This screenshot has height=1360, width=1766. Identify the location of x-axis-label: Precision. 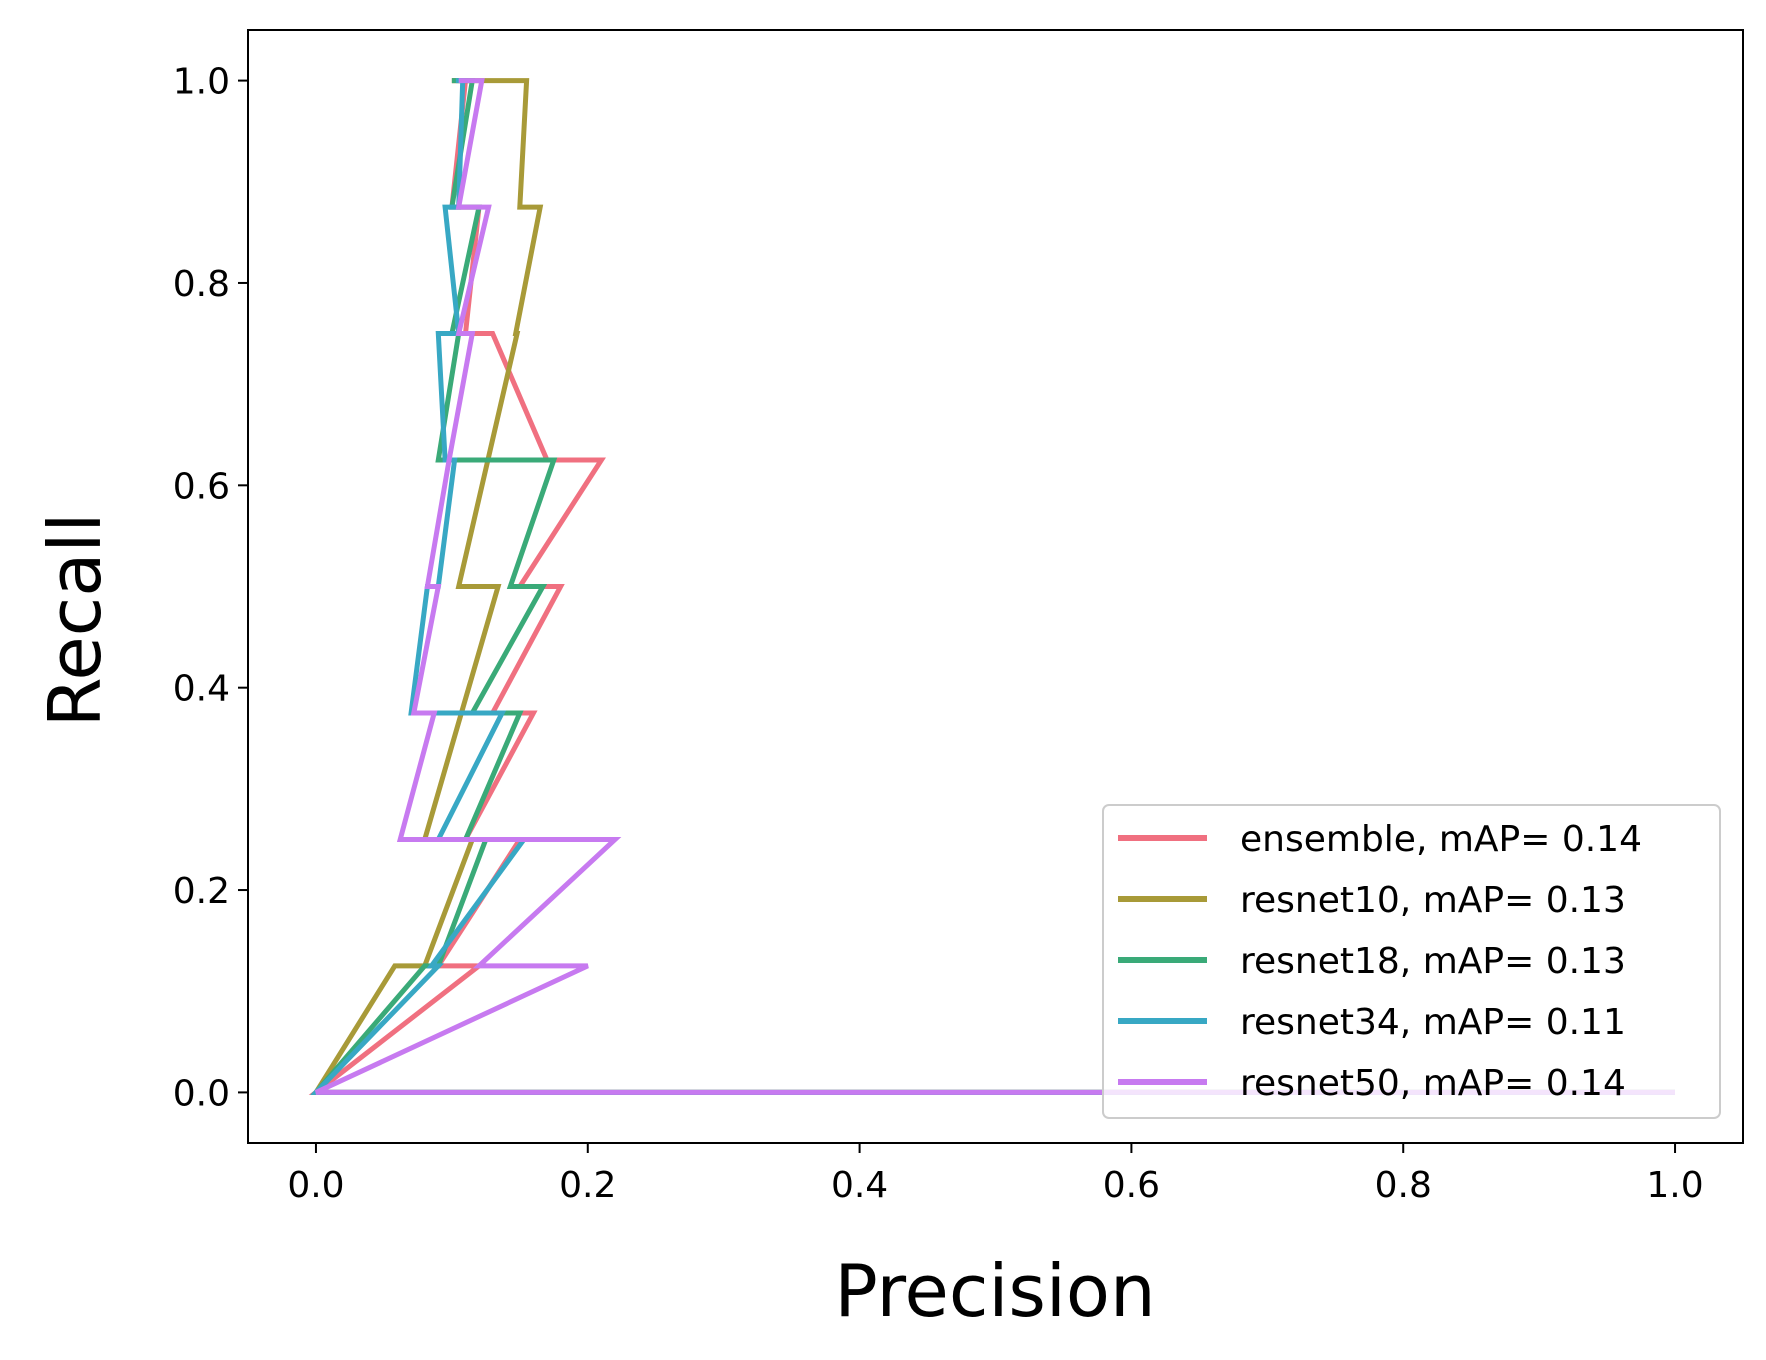
(994, 1291).